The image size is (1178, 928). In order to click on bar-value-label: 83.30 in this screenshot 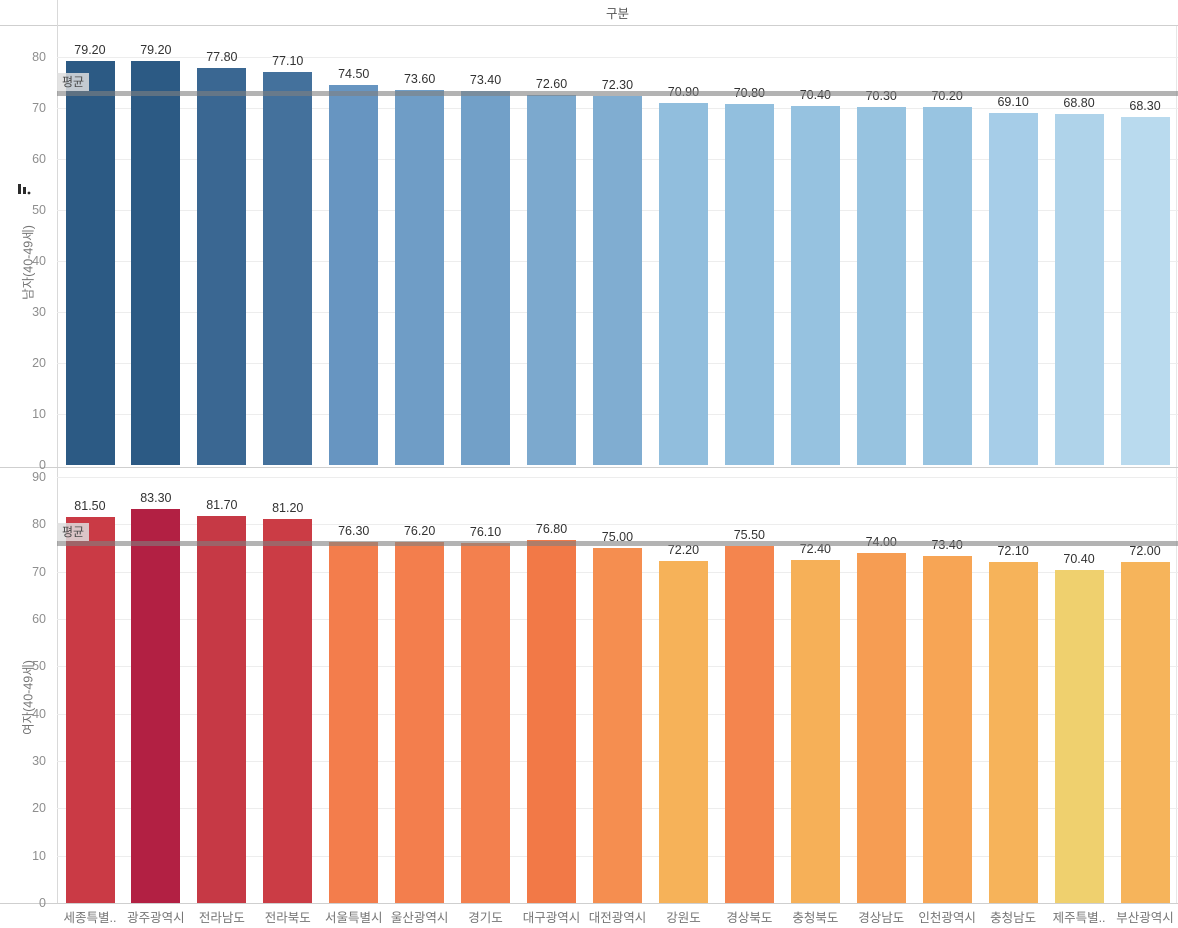, I will do `click(156, 497)`.